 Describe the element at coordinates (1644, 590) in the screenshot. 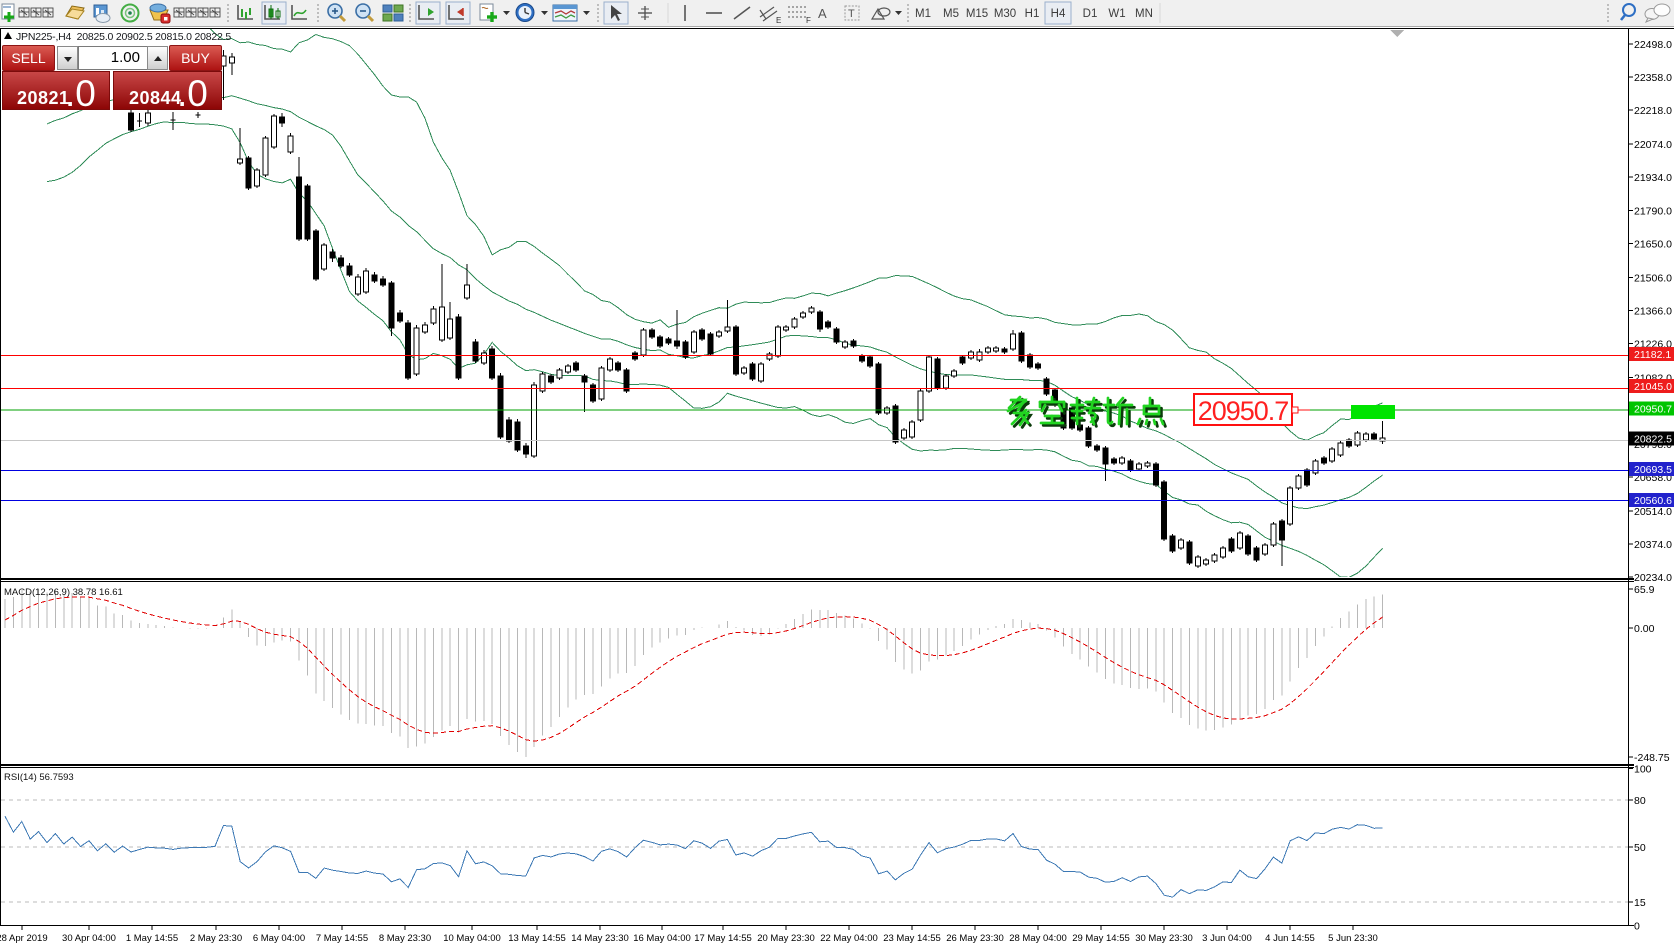

I see `svg-text: 65.9` at that location.